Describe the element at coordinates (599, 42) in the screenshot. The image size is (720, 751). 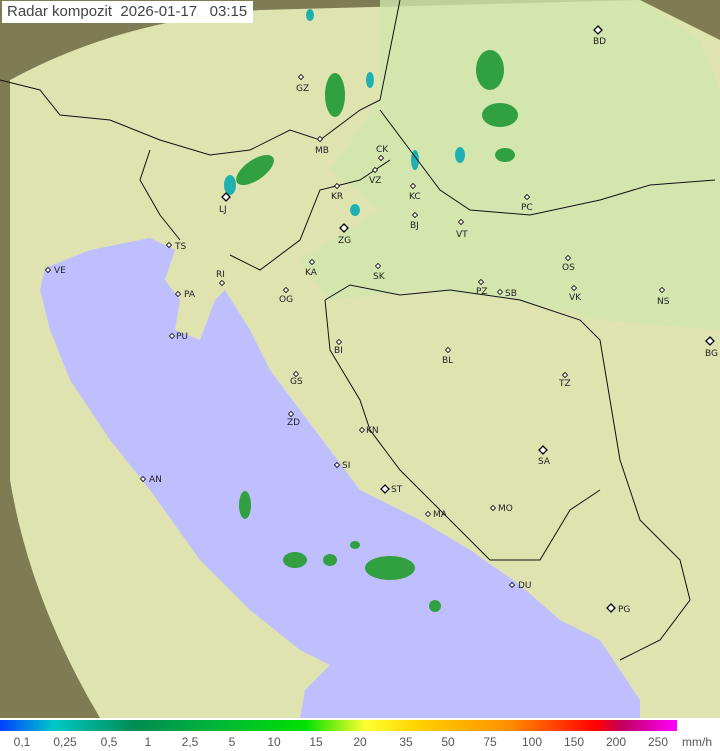
I see `city-label: BD` at that location.